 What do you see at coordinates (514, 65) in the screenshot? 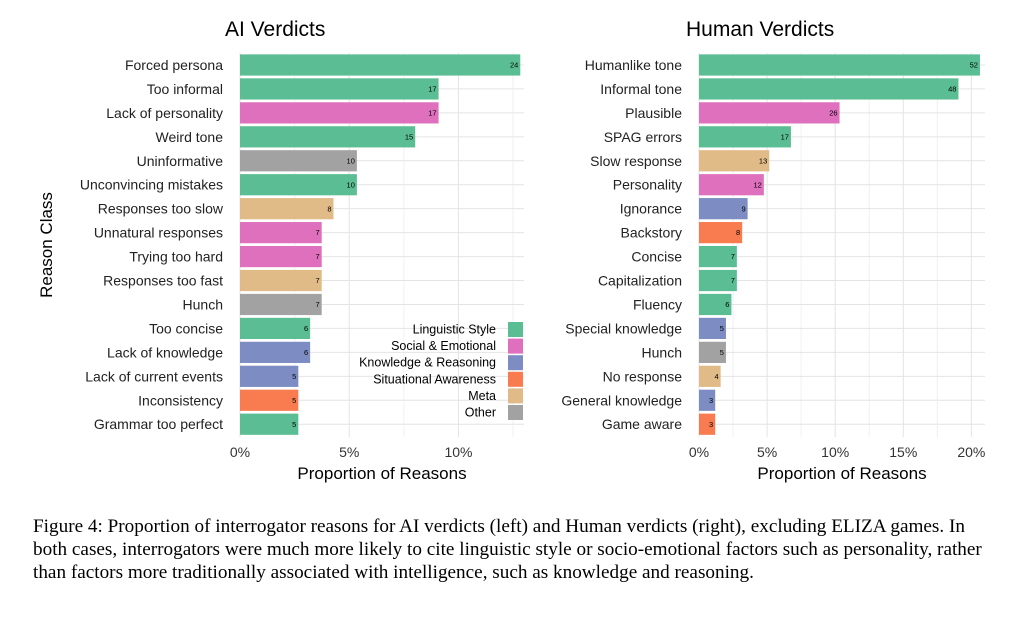
I see `data-label: 24` at bounding box center [514, 65].